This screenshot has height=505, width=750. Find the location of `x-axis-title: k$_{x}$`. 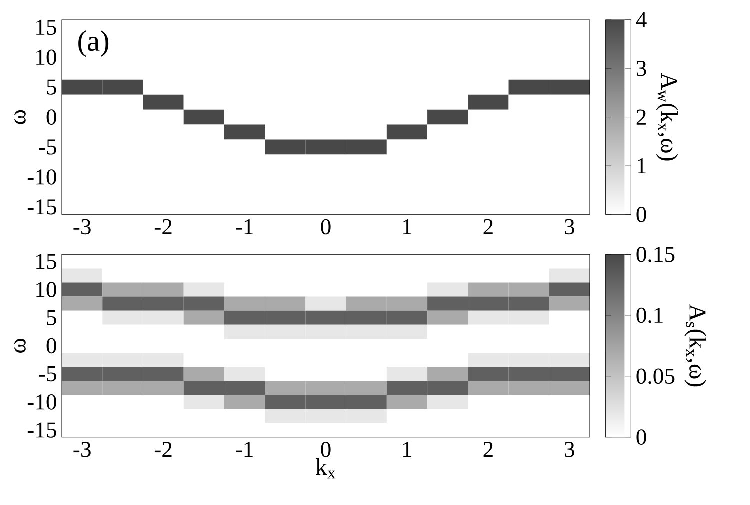

x-axis-title: k$_{x}$ is located at coordinates (326, 468).